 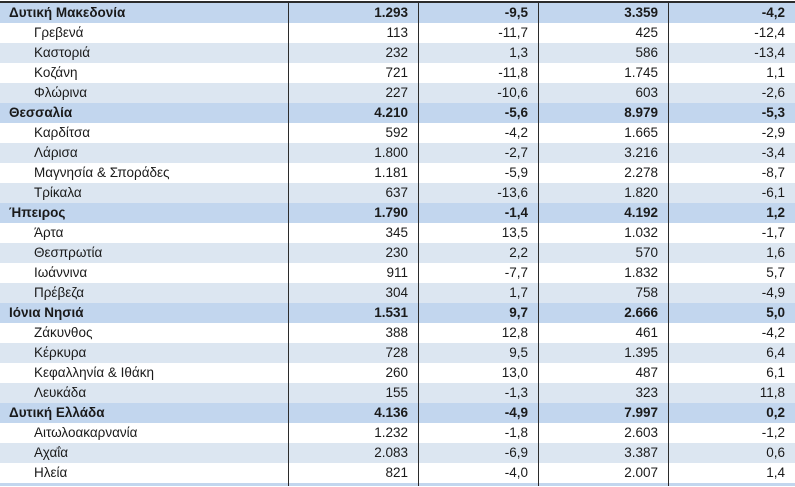 What do you see at coordinates (731, 13) in the screenshot?
I see `value-cell-4: -4,2` at bounding box center [731, 13].